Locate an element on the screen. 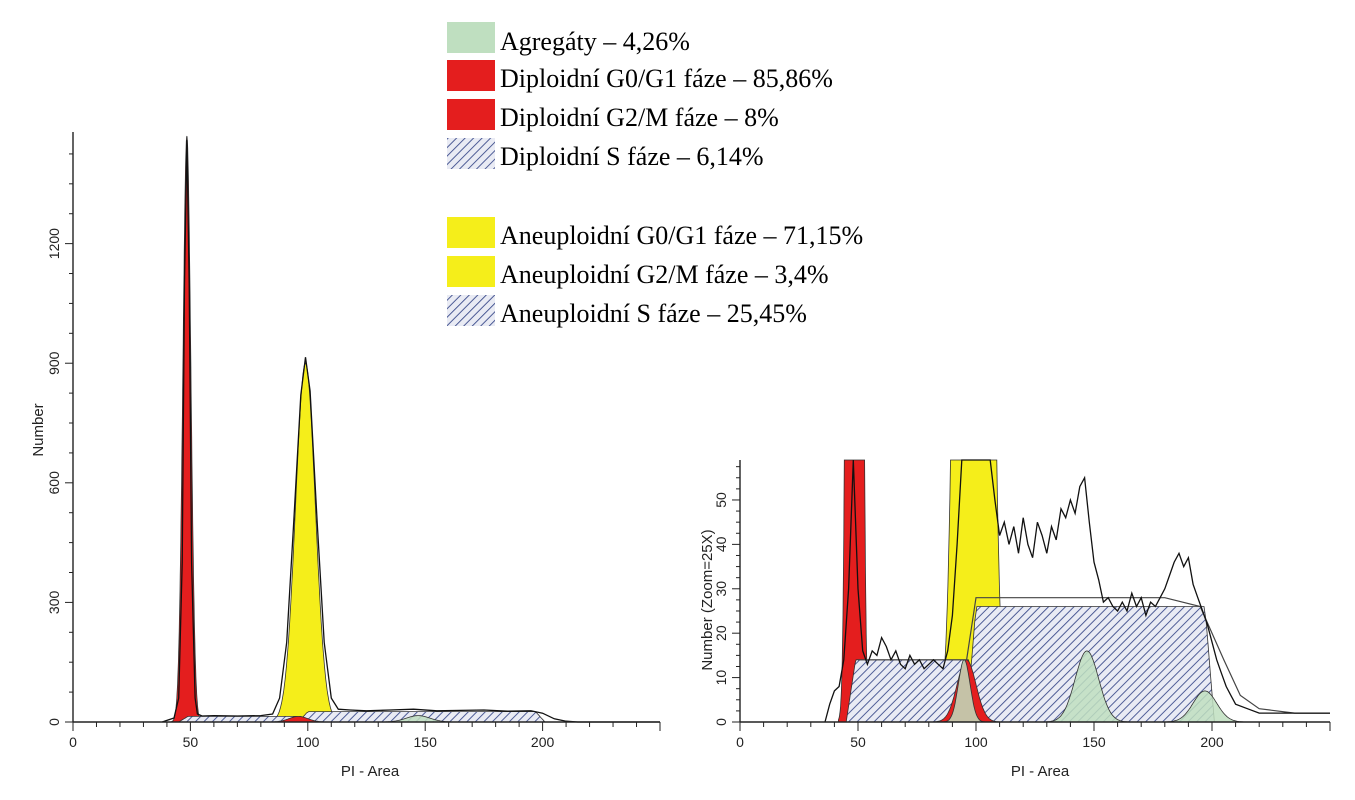  y-tick-label: 20 is located at coordinates (721, 633).